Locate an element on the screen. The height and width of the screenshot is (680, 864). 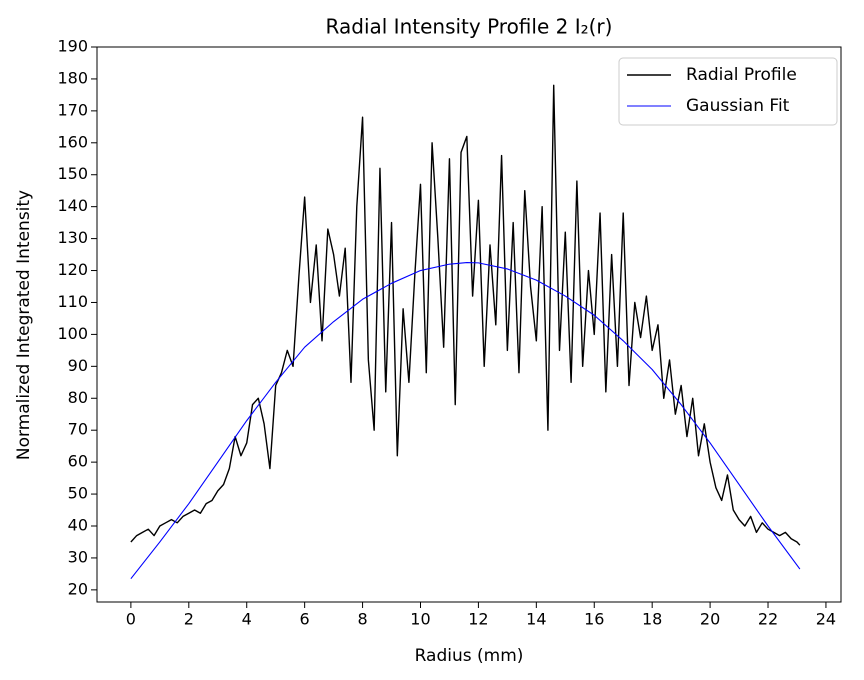
x-tick-label: 6 is located at coordinates (305, 619).